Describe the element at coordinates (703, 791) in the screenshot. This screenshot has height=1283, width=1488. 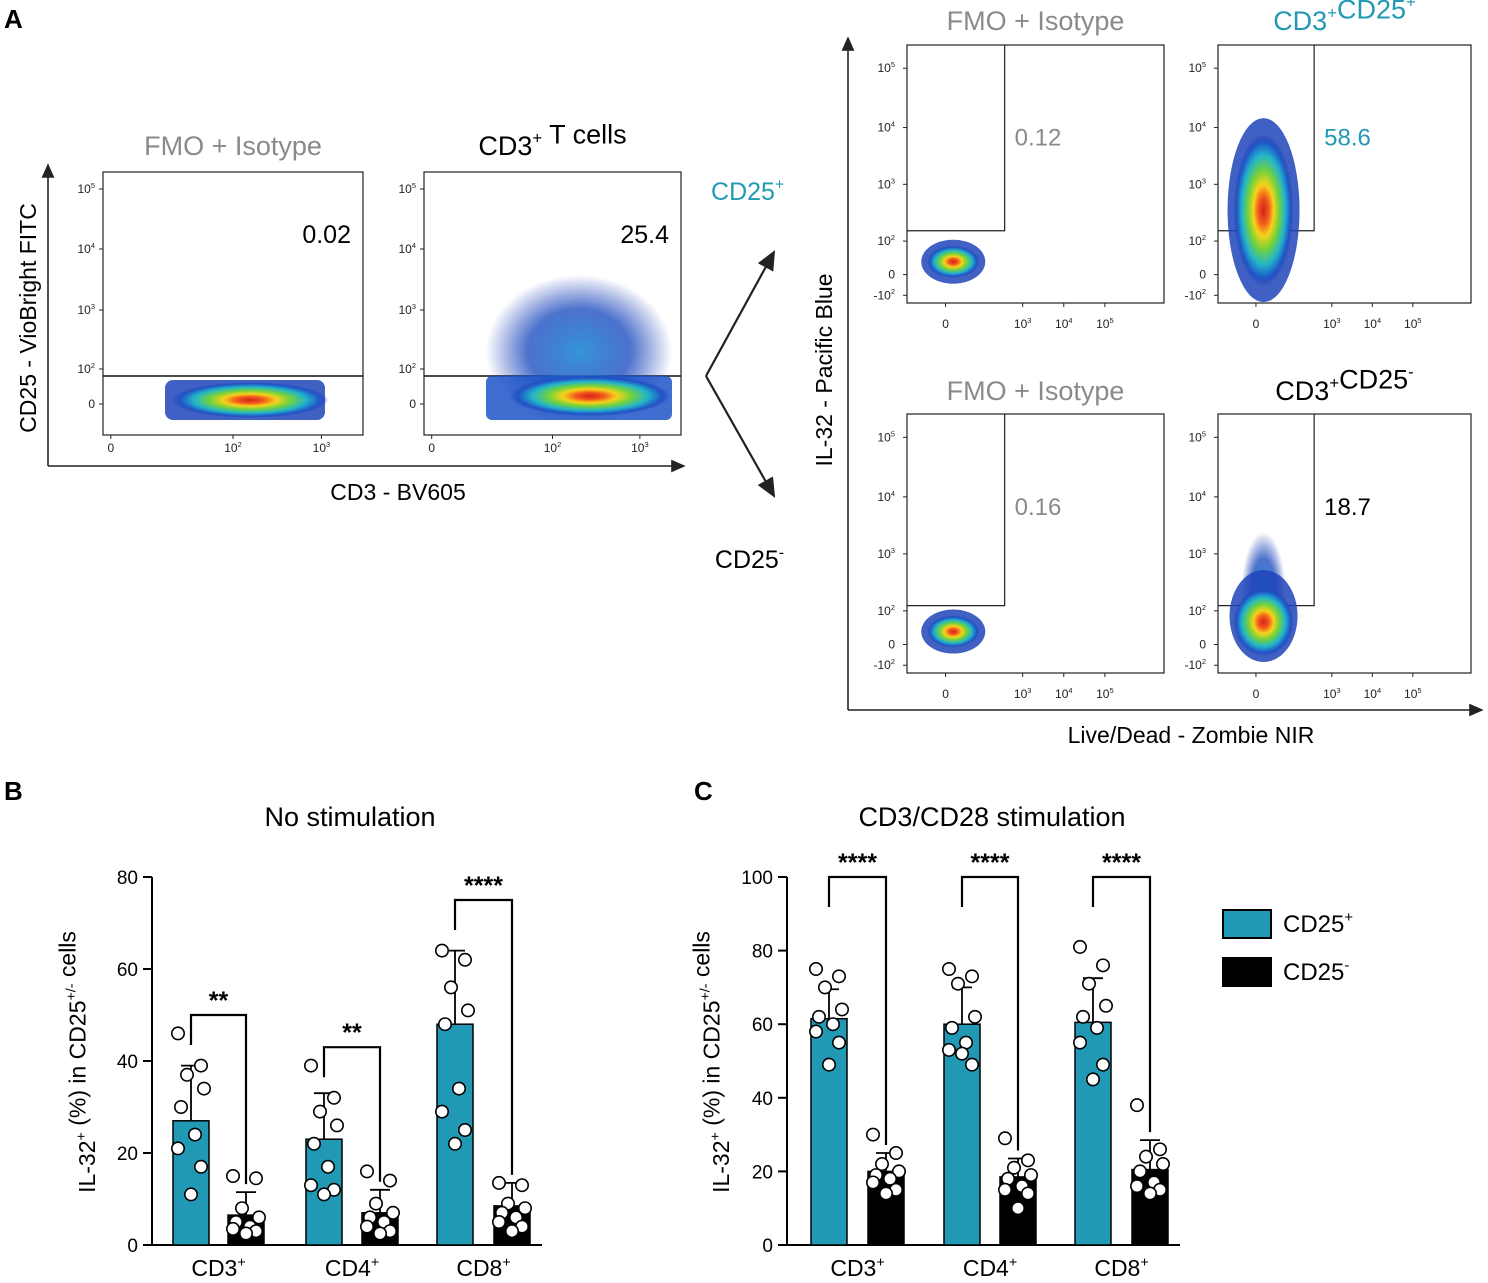
I see `panel-letter-c: C` at that location.